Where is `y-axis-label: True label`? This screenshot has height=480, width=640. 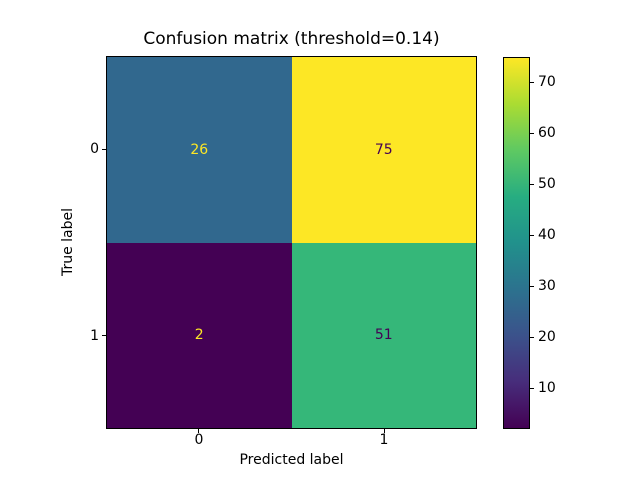
y-axis-label: True label is located at coordinates (68, 242).